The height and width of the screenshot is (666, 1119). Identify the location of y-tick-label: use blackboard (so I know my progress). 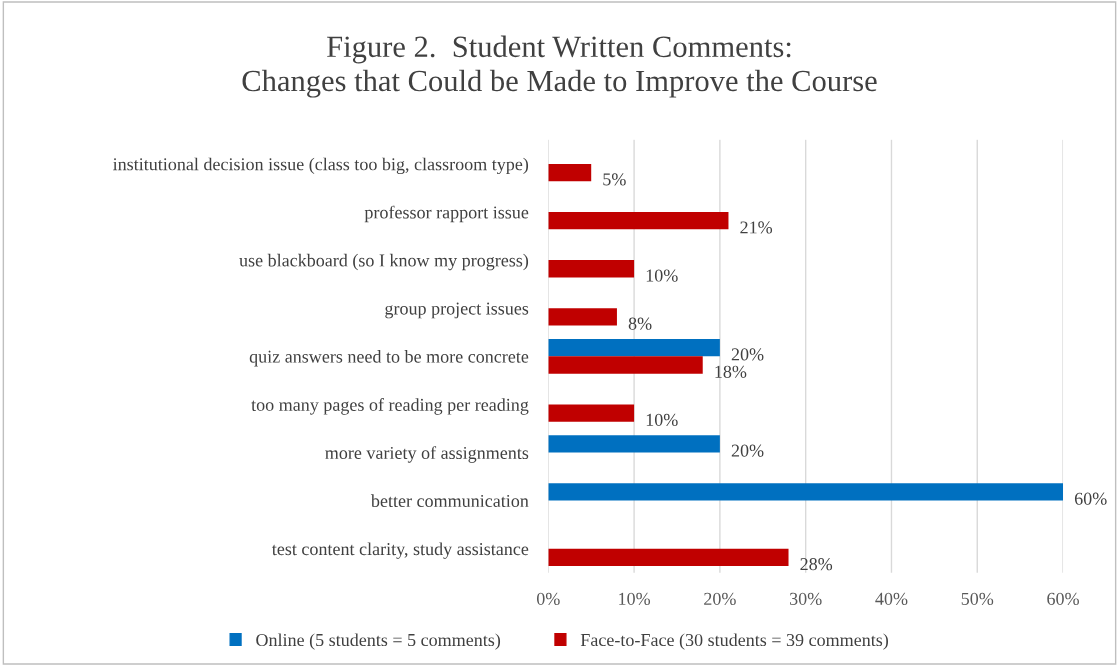
(384, 262).